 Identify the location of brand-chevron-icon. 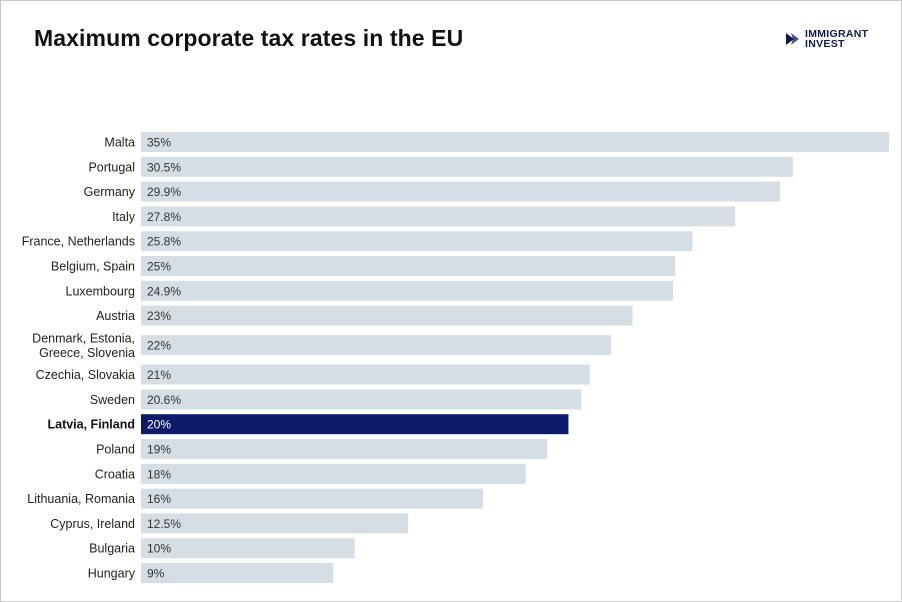
(792, 39).